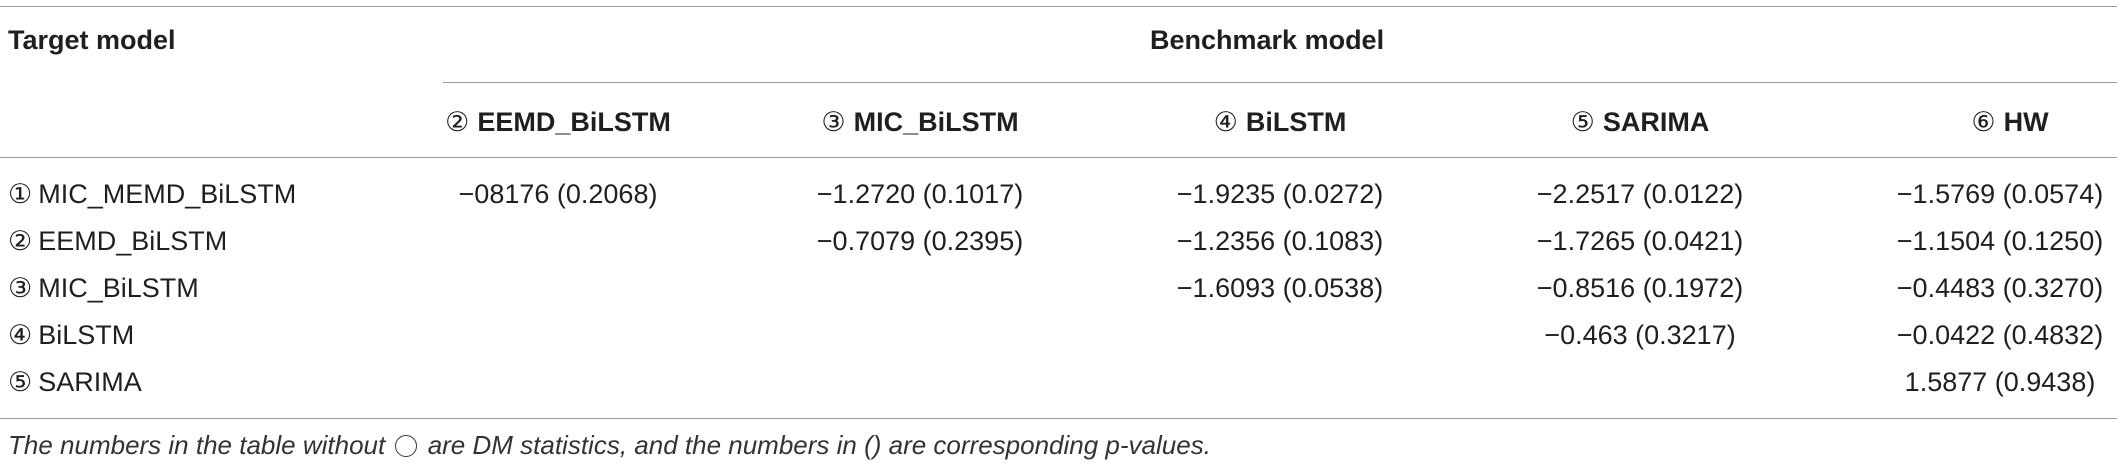 This screenshot has height=467, width=2117. Describe the element at coordinates (20, 241) in the screenshot. I see `row-number: ②` at that location.